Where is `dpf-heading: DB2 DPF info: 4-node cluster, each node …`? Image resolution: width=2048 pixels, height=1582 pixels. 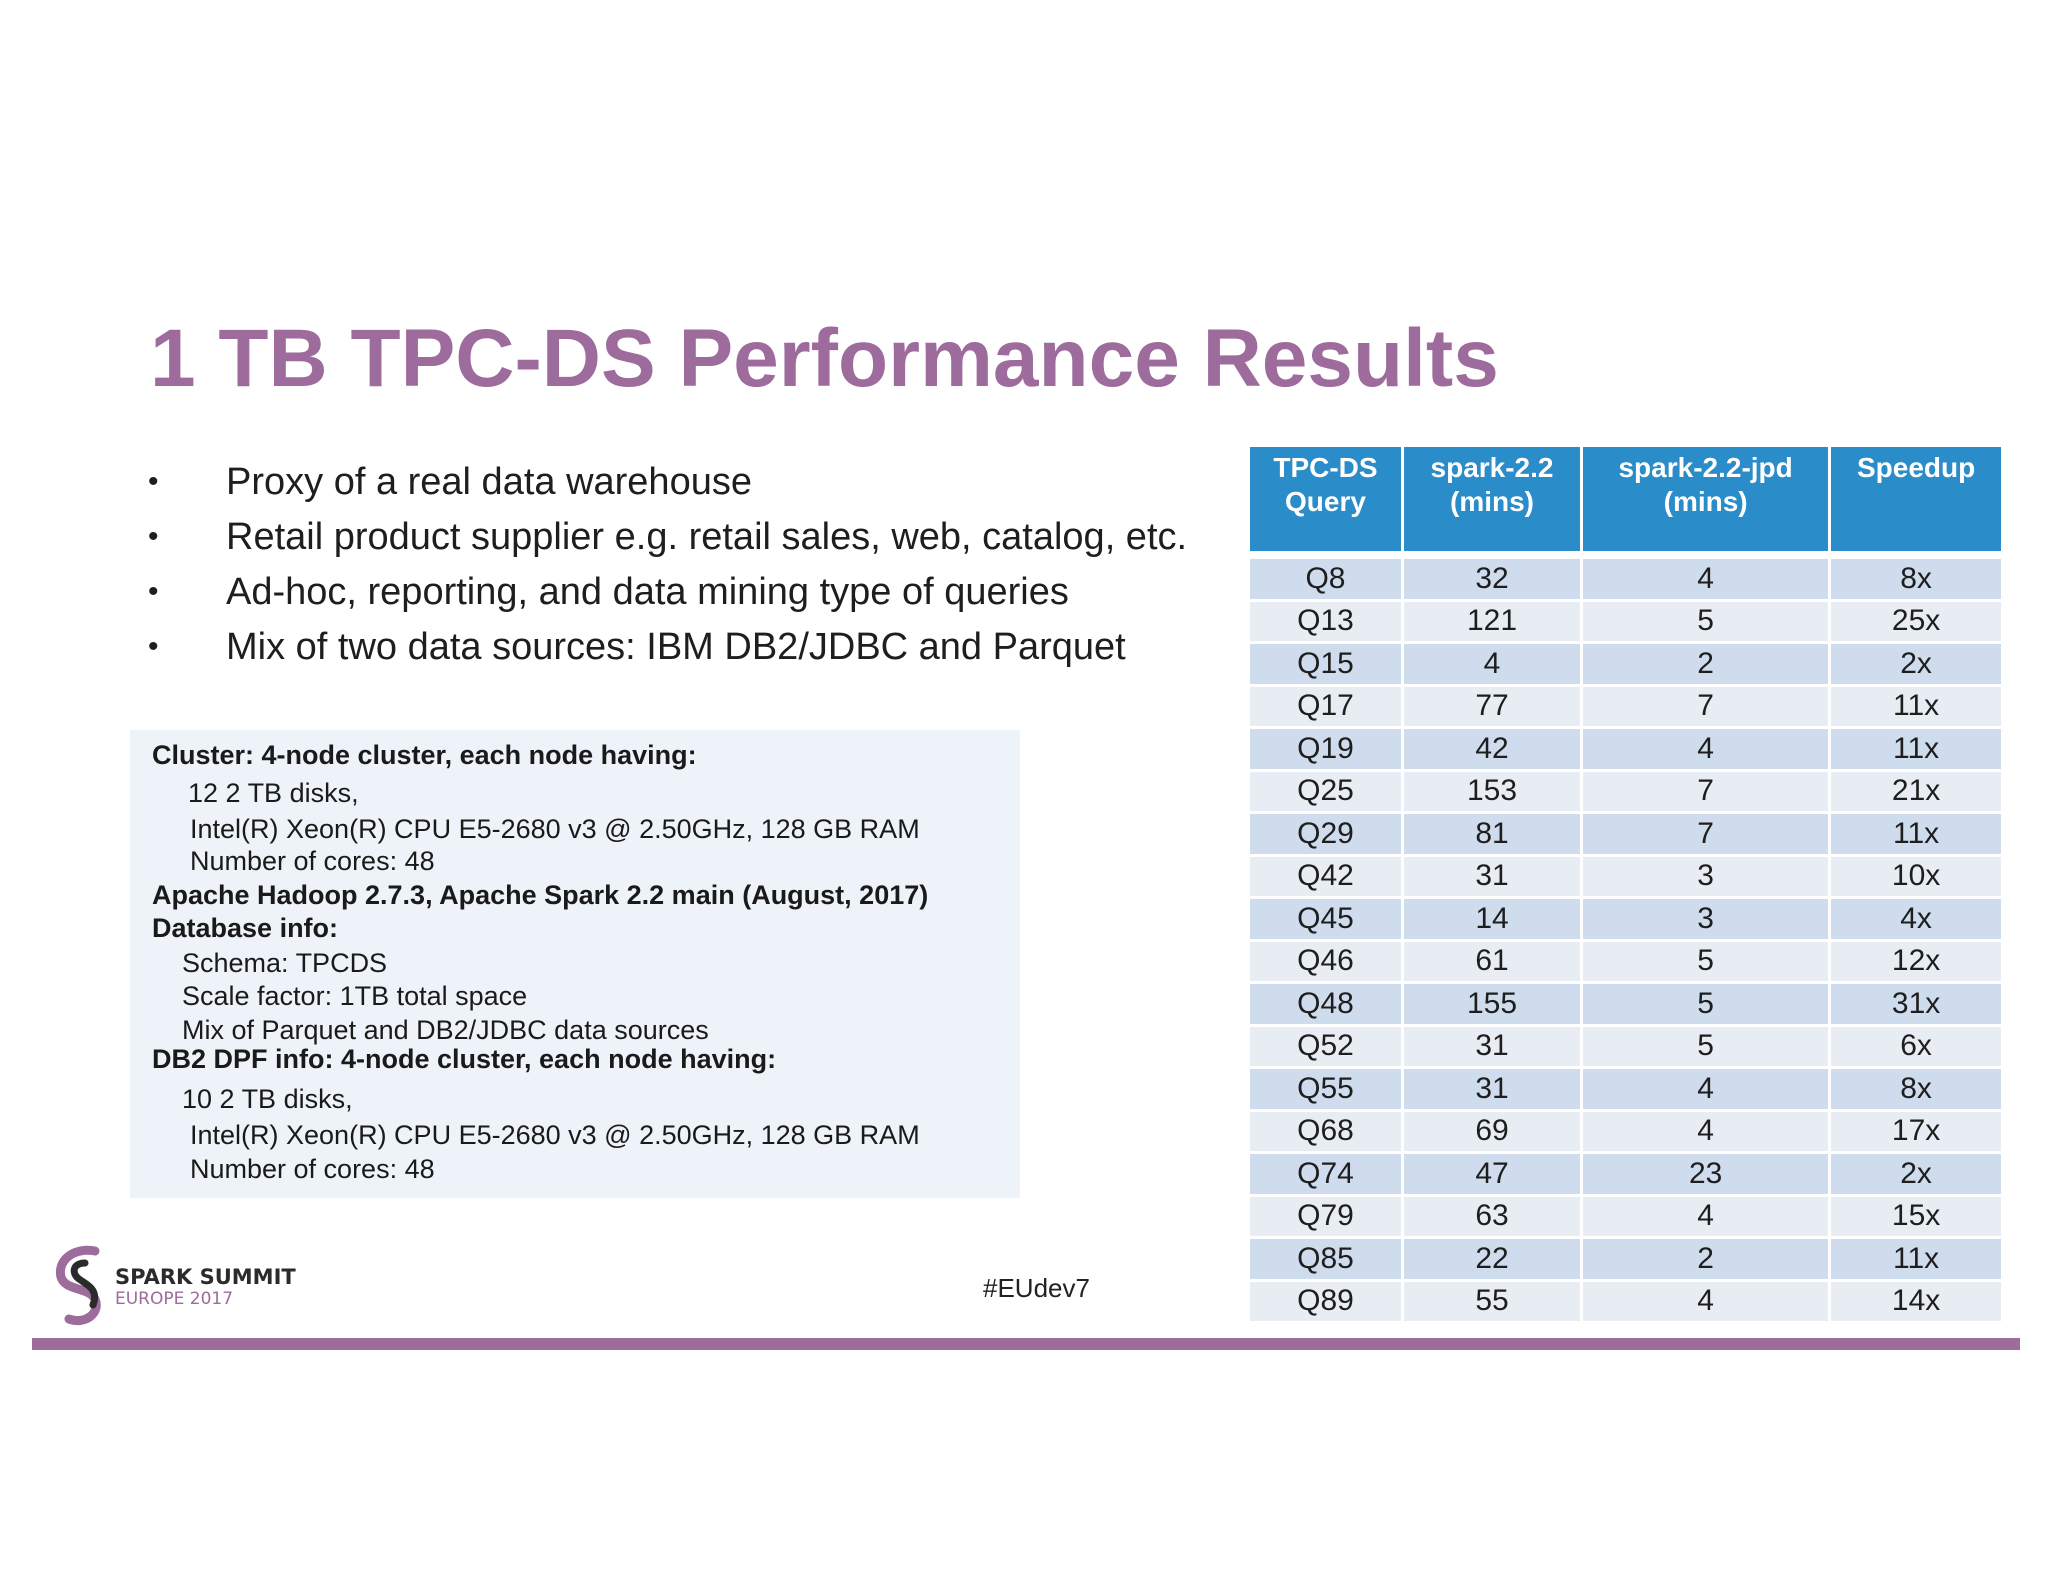 dpf-heading: DB2 DPF info: 4-node cluster, each node … is located at coordinates (464, 1059).